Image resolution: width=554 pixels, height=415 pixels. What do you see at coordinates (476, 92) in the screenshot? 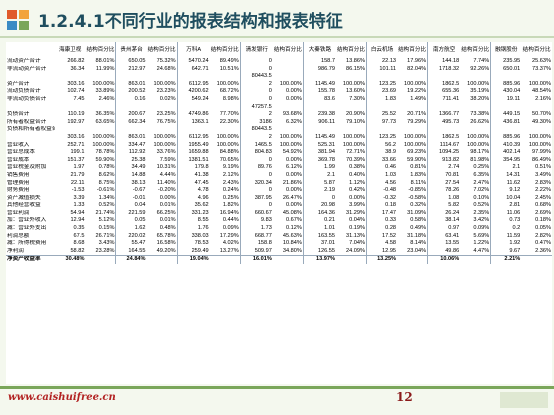
I see `table-cell: 35.19%` at bounding box center [476, 92].